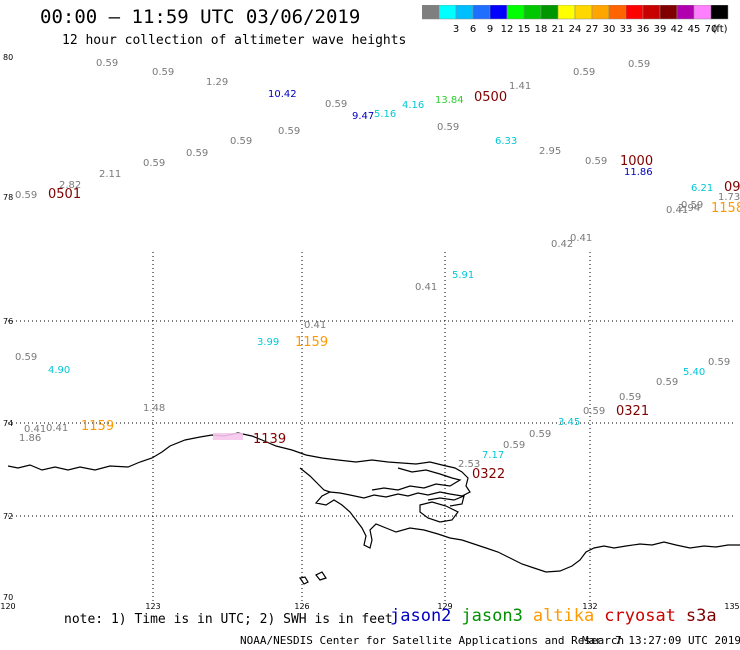 Image resolution: width=740 pixels, height=650 pixels. What do you see at coordinates (626, 29) in the screenshot?
I see `scale-tick-label: 33` at bounding box center [626, 29].